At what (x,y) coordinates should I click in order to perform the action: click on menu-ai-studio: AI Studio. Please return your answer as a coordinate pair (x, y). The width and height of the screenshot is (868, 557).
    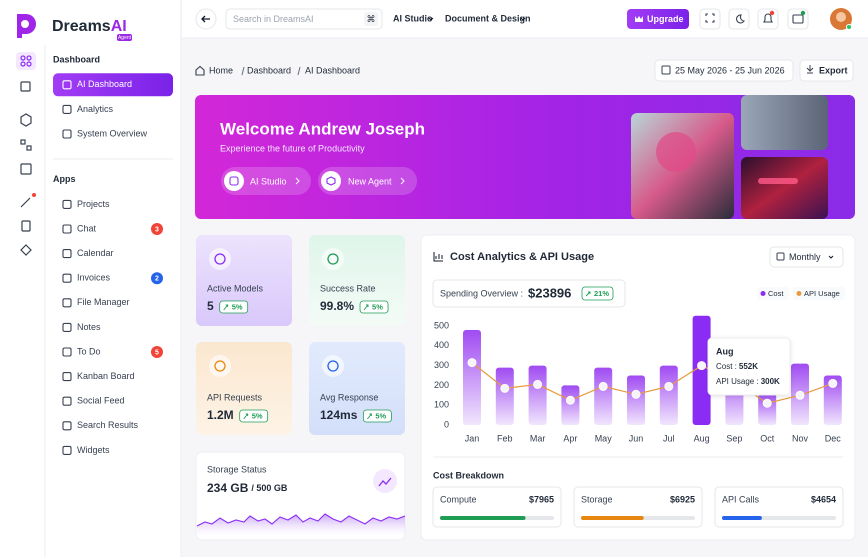
    Looking at the image, I should click on (413, 18).